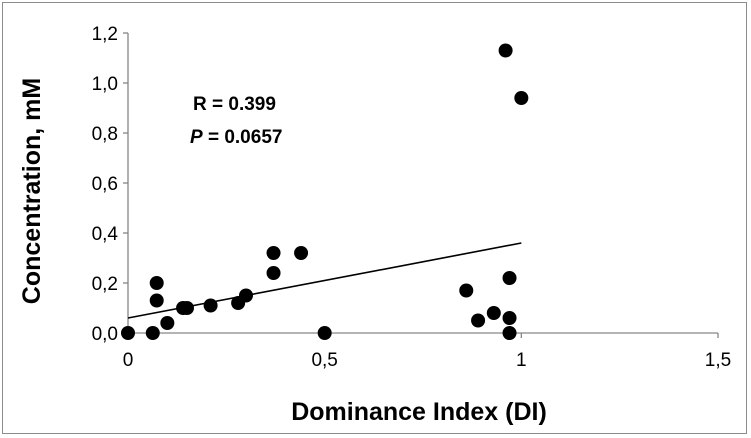  Describe the element at coordinates (324, 280) in the screenshot. I see `trendline` at that location.